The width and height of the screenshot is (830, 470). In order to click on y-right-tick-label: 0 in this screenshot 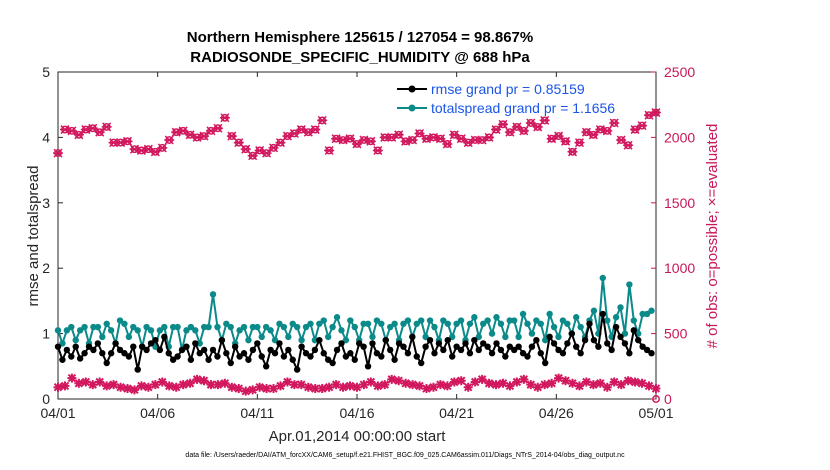, I will do `click(668, 399)`.